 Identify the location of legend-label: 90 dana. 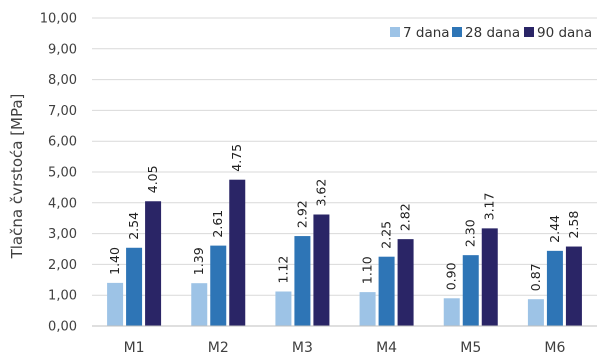
(564, 33).